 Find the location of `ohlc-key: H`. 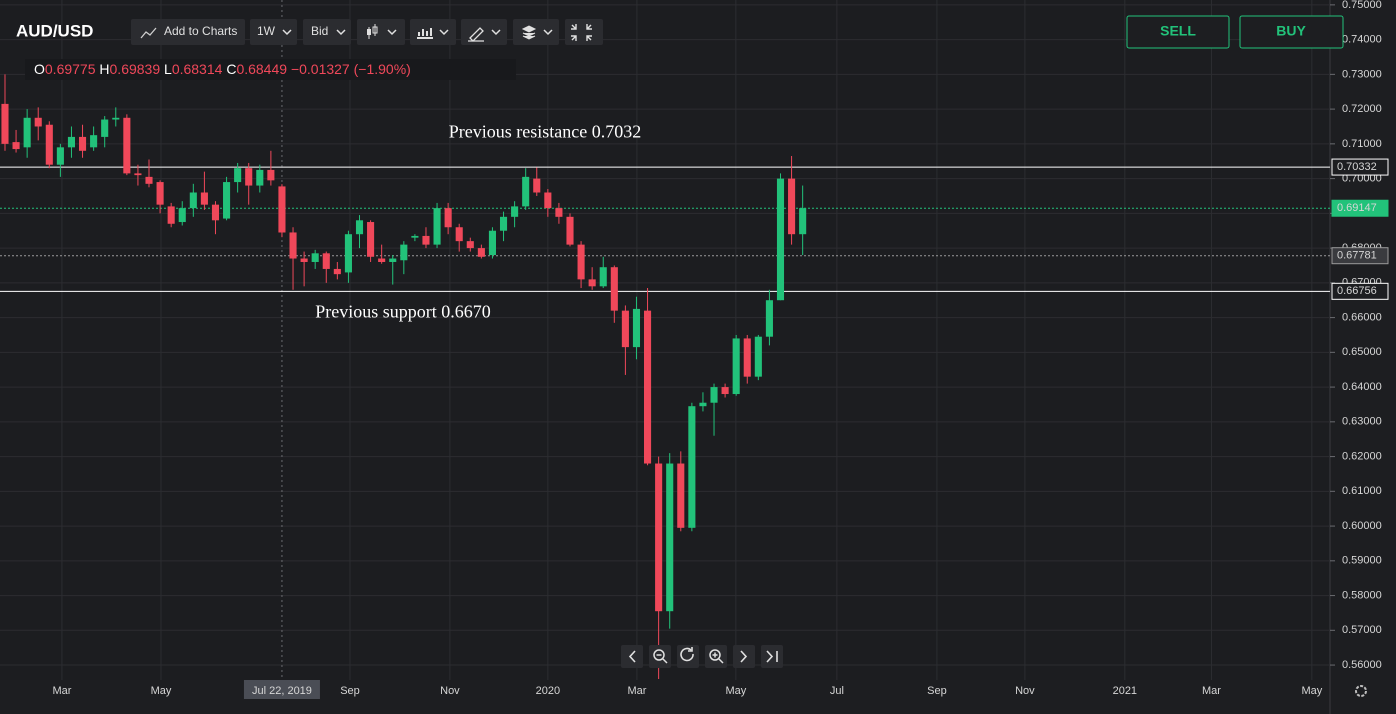

ohlc-key: H is located at coordinates (104, 69).